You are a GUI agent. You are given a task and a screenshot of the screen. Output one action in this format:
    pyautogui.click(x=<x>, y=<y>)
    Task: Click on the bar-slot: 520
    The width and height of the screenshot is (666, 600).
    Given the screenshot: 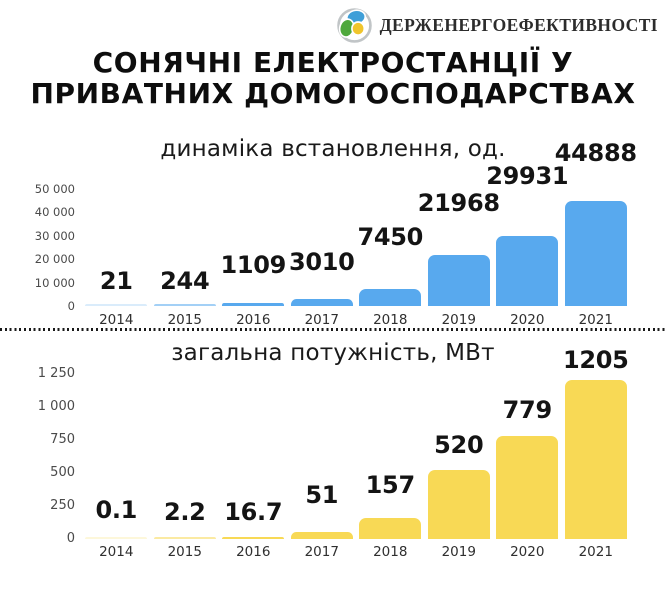 What is the action you would take?
    pyautogui.click(x=459, y=456)
    